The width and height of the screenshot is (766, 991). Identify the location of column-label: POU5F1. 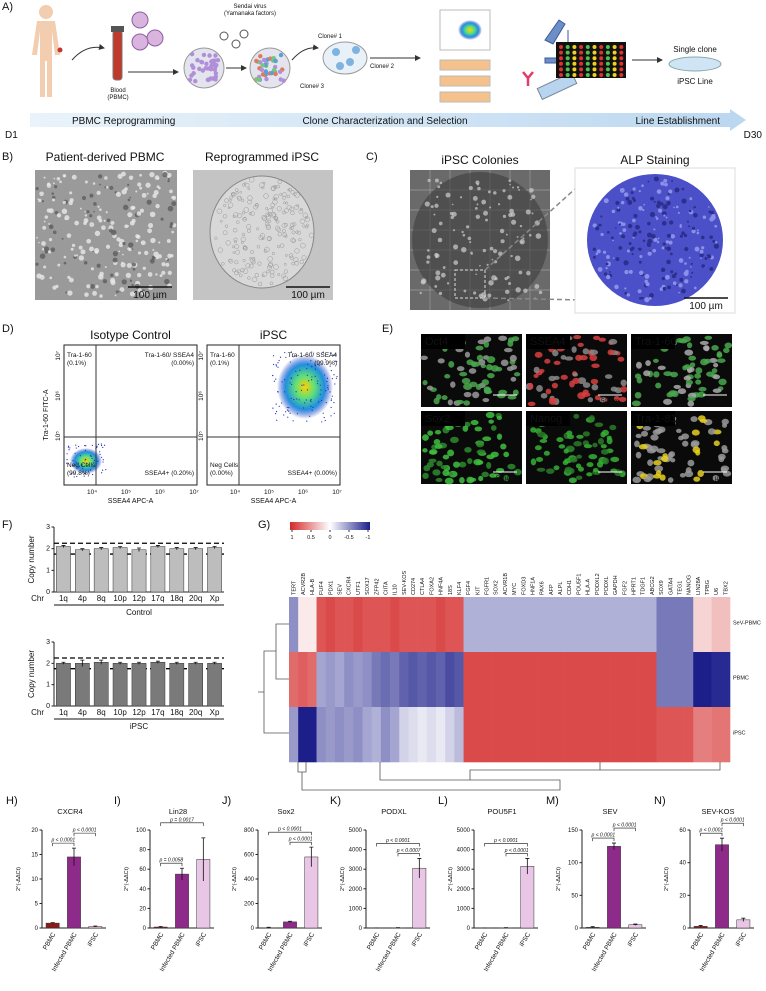
(579, 584).